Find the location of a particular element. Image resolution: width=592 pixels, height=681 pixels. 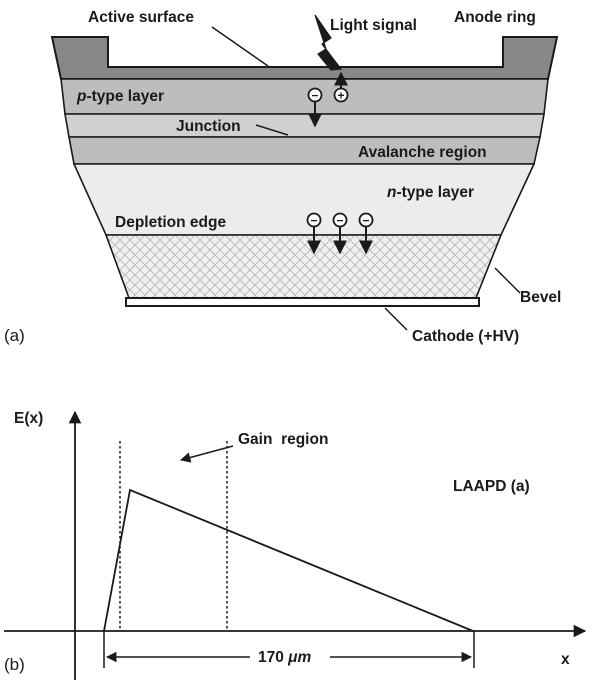

depletion-hatch-region is located at coordinates (303, 266).